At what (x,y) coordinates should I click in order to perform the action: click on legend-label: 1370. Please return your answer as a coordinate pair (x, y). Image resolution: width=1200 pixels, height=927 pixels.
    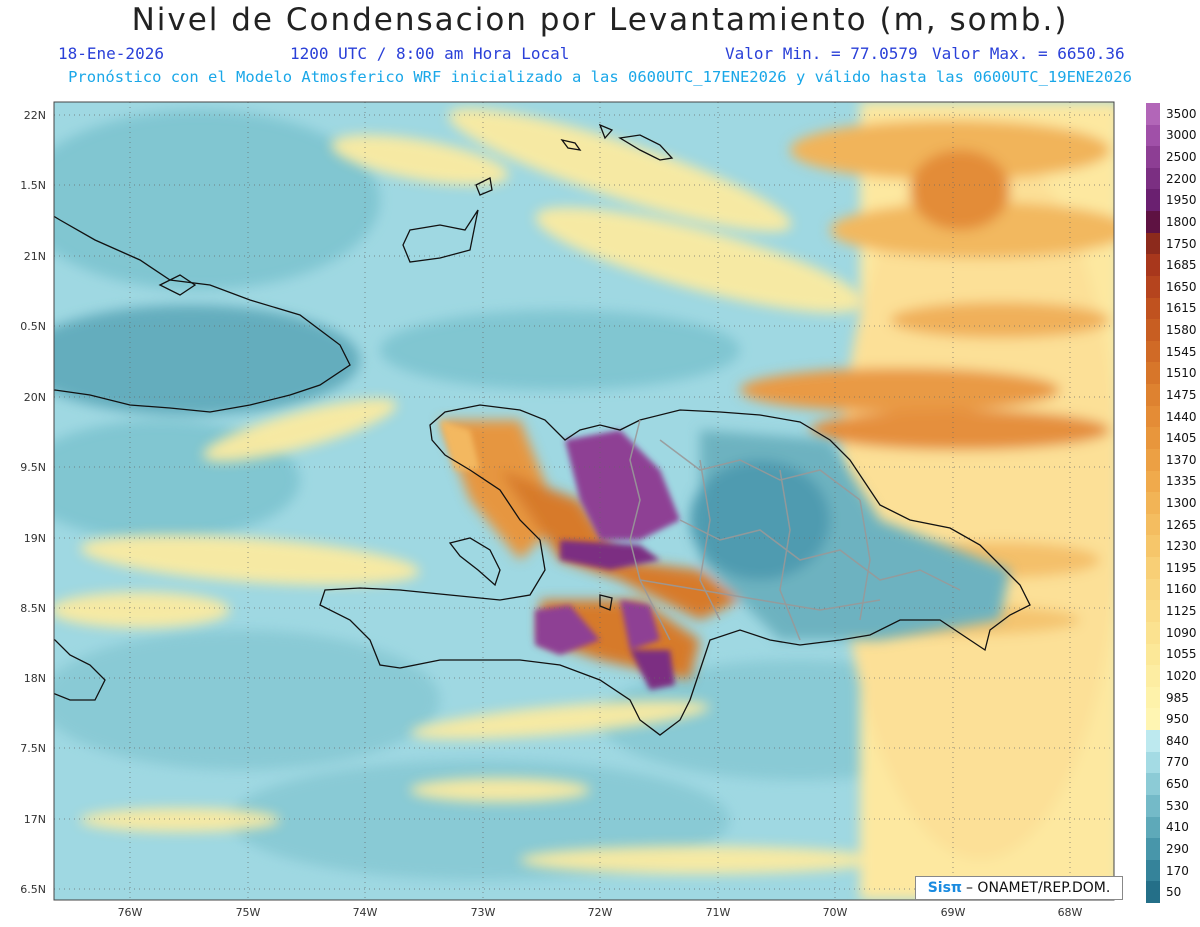
    Looking at the image, I should click on (1181, 459).